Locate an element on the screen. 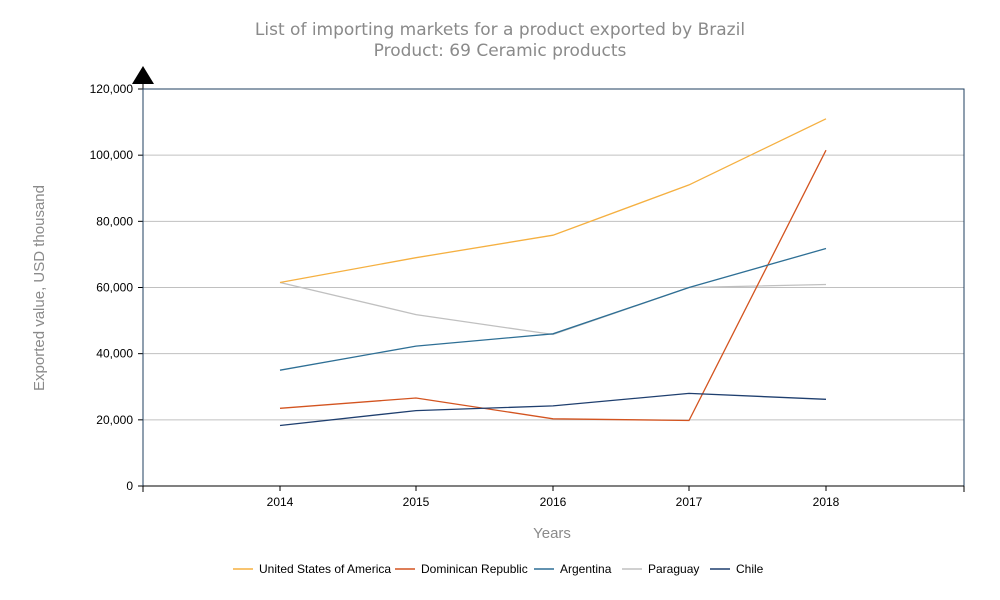 This screenshot has width=1000, height=600. chart-subtitle: Product: 69 Ceramic products is located at coordinates (500, 51).